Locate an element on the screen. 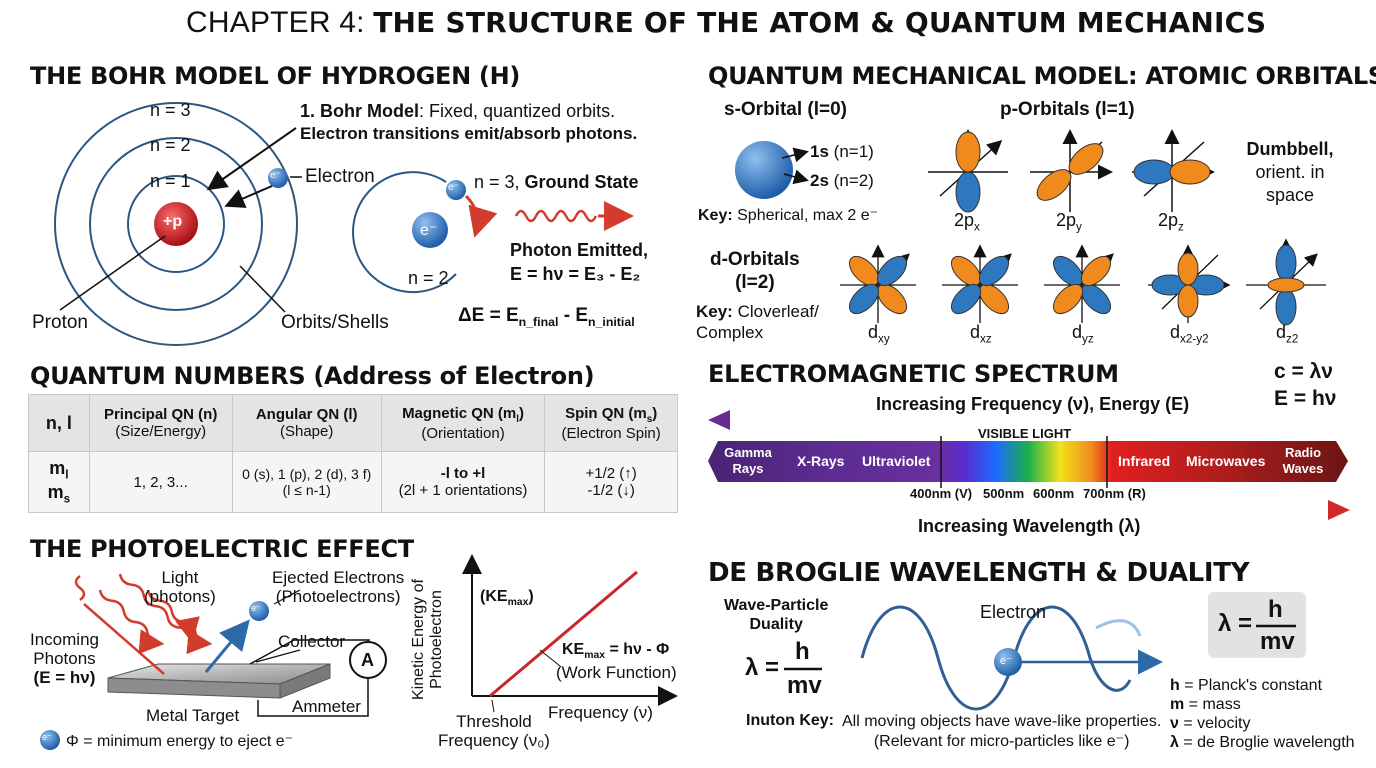 This screenshot has height=768, width=1376. ke-max-text: (KE is located at coordinates (494, 596).